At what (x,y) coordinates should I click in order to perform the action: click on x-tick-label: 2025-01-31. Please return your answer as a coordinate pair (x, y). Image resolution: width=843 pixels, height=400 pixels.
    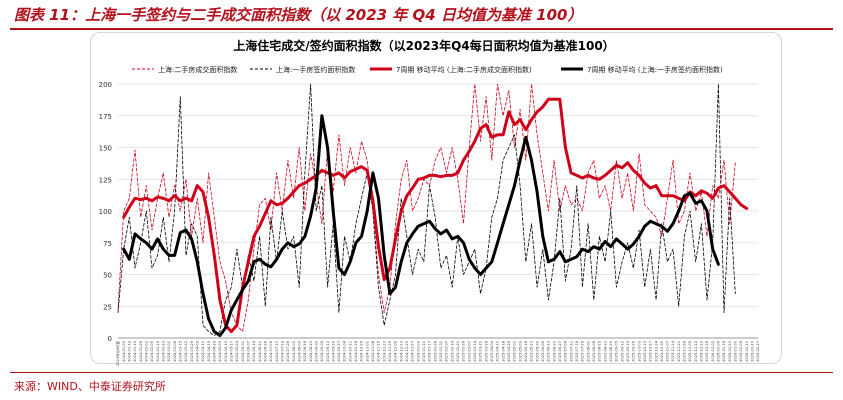
    Looking at the image, I should click on (441, 351).